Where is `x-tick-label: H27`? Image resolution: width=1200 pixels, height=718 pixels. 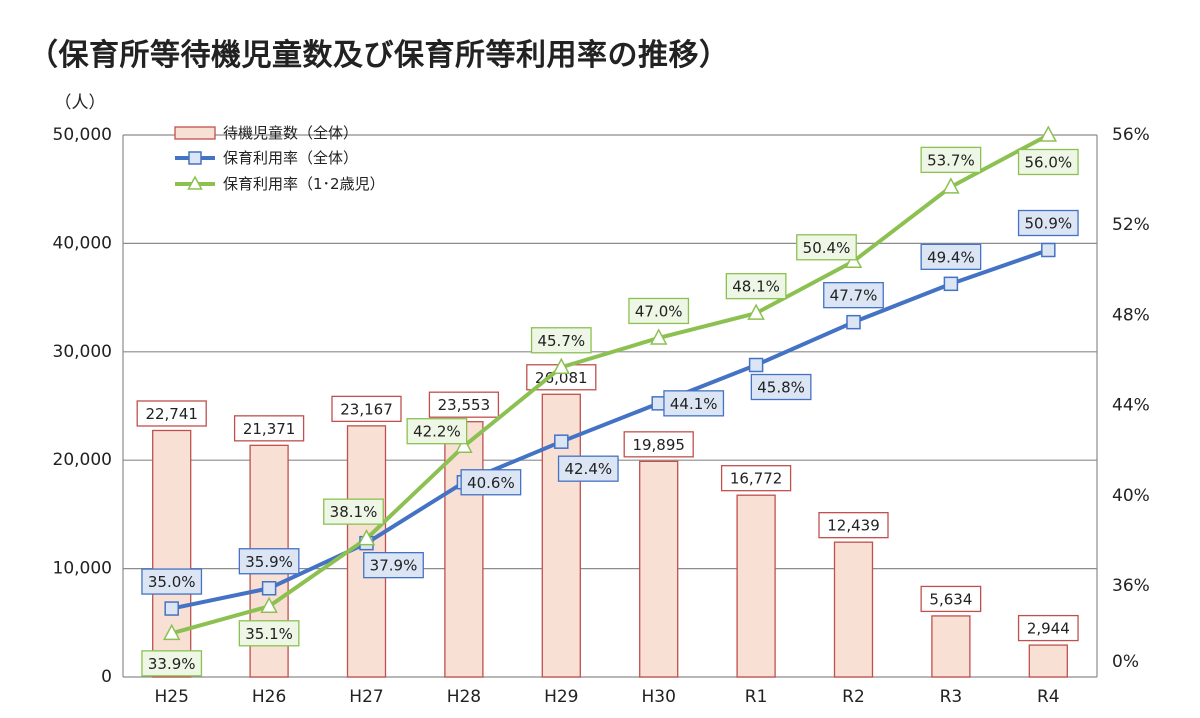 x-tick-label: H27 is located at coordinates (366, 697).